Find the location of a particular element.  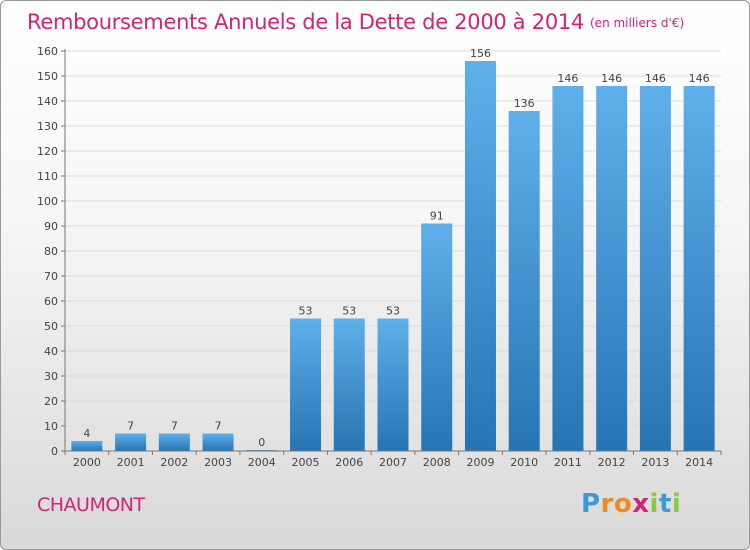

data-label: 4 is located at coordinates (86, 433).